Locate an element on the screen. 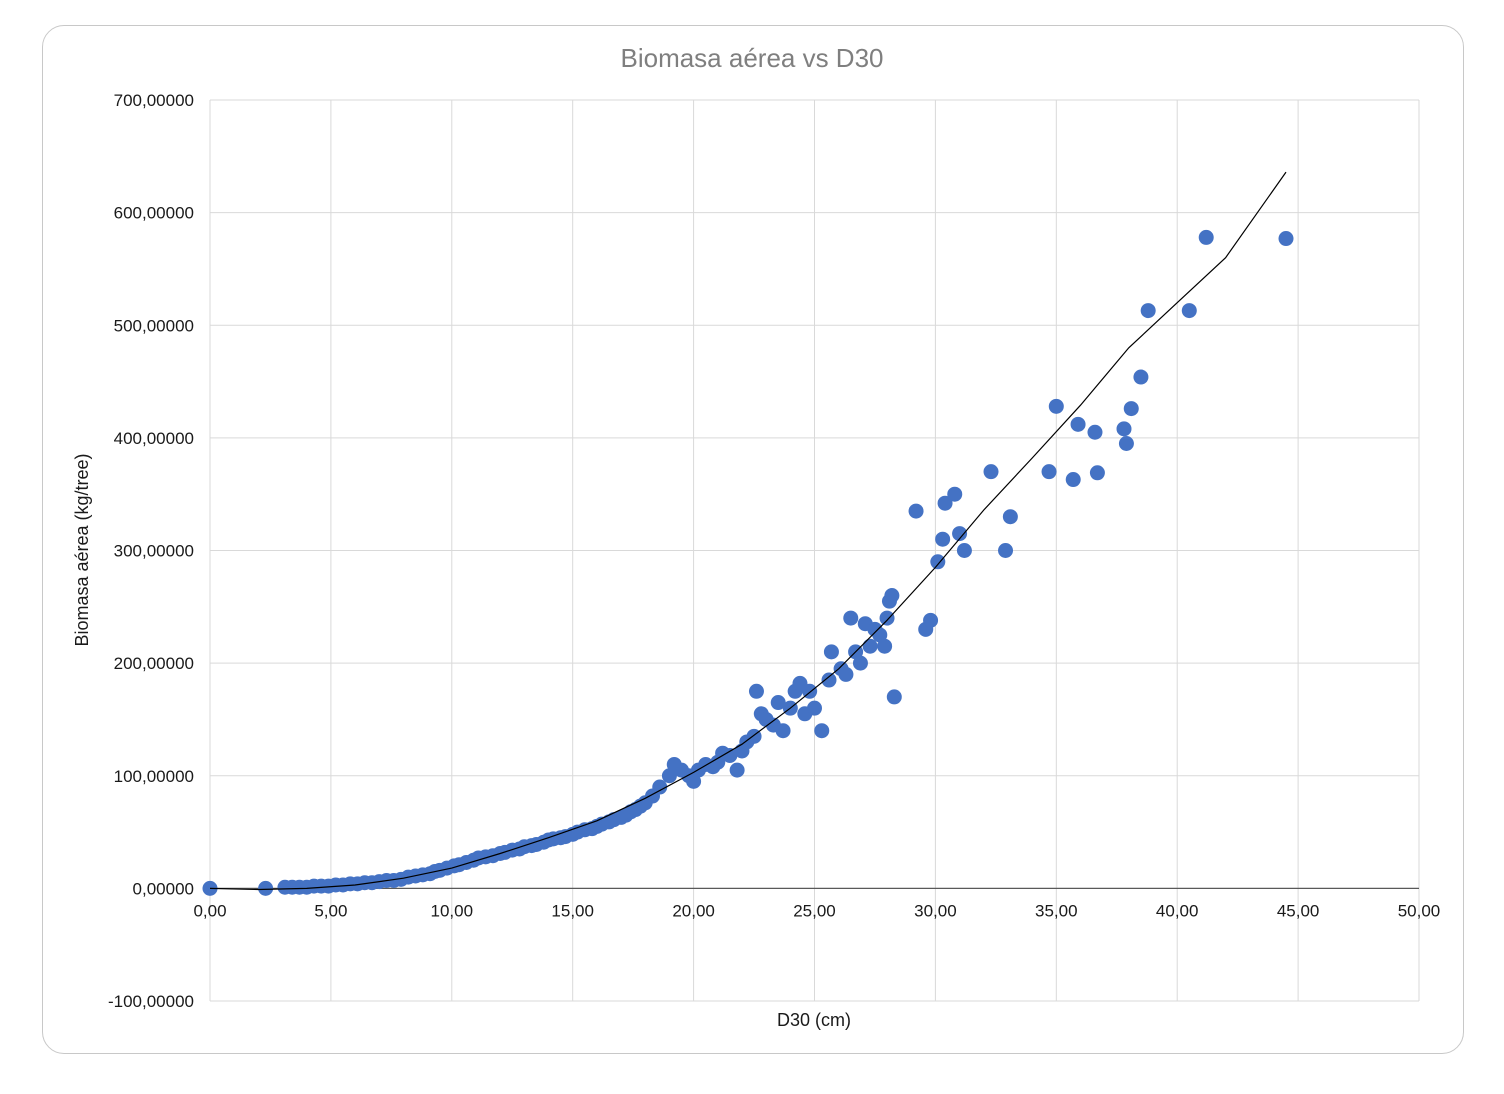 Image resolution: width=1504 pixels, height=1094 pixels. x-axis-label: D30 (cm) is located at coordinates (814, 1020).